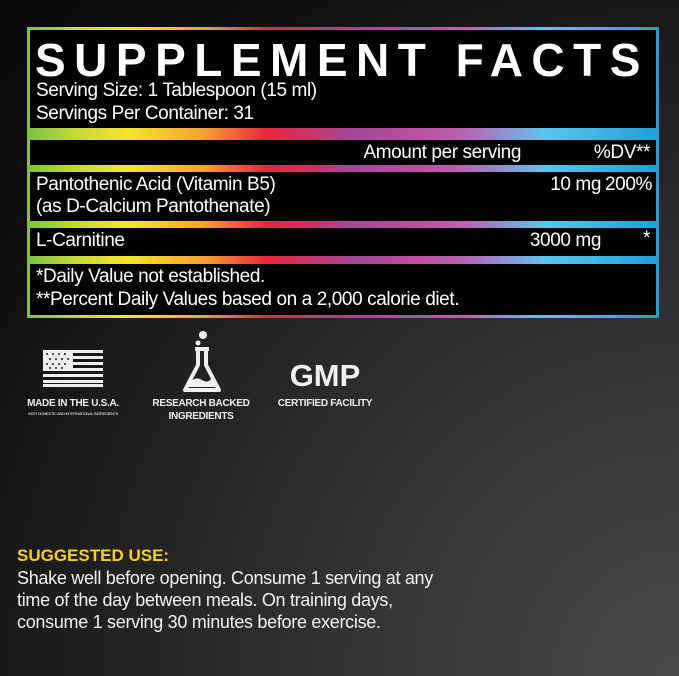 The height and width of the screenshot is (676, 679). Describe the element at coordinates (93, 555) in the screenshot. I see `suggested-use-heading: SUGGESTED USE:` at that location.